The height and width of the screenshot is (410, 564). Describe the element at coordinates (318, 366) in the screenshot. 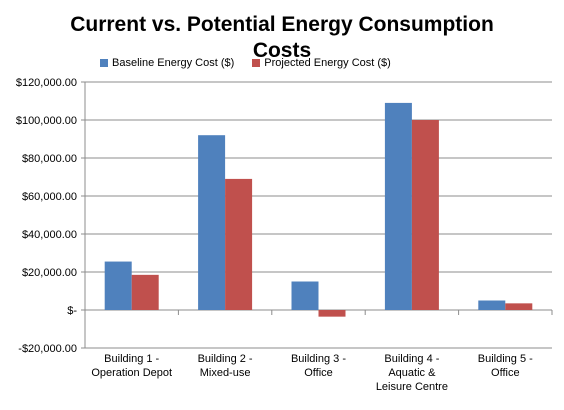

I see `x-category-label: Building 3 -Office` at that location.